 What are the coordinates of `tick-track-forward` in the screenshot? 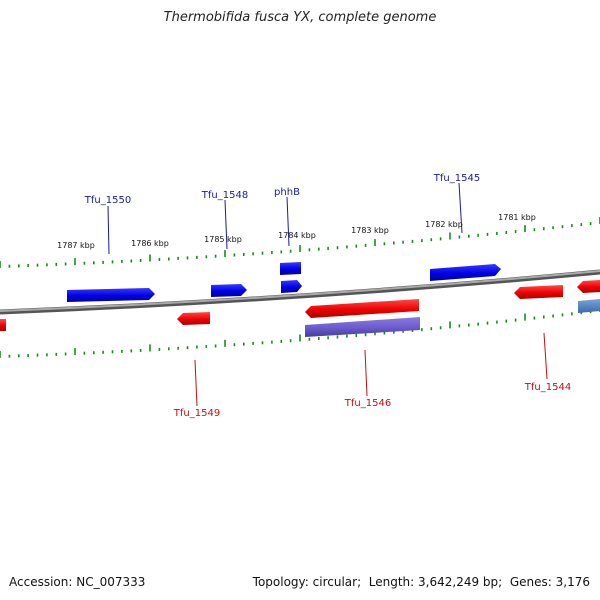 It's located at (300, 242).